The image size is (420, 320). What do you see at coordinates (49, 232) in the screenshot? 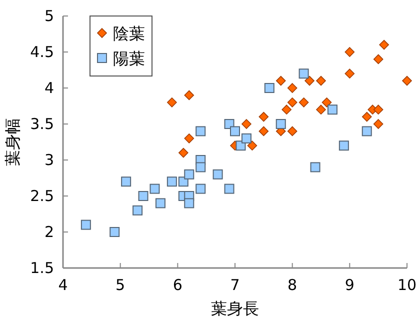
I see `y-tick-label: 2` at bounding box center [49, 232].